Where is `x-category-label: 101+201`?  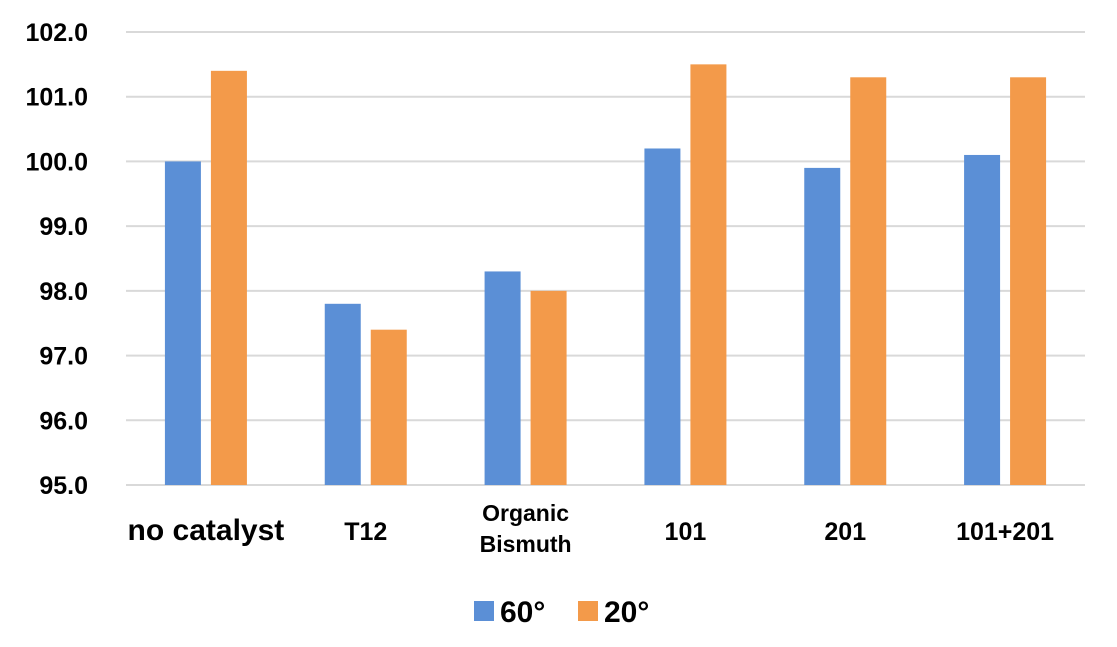 x-category-label: 101+201 is located at coordinates (1005, 532).